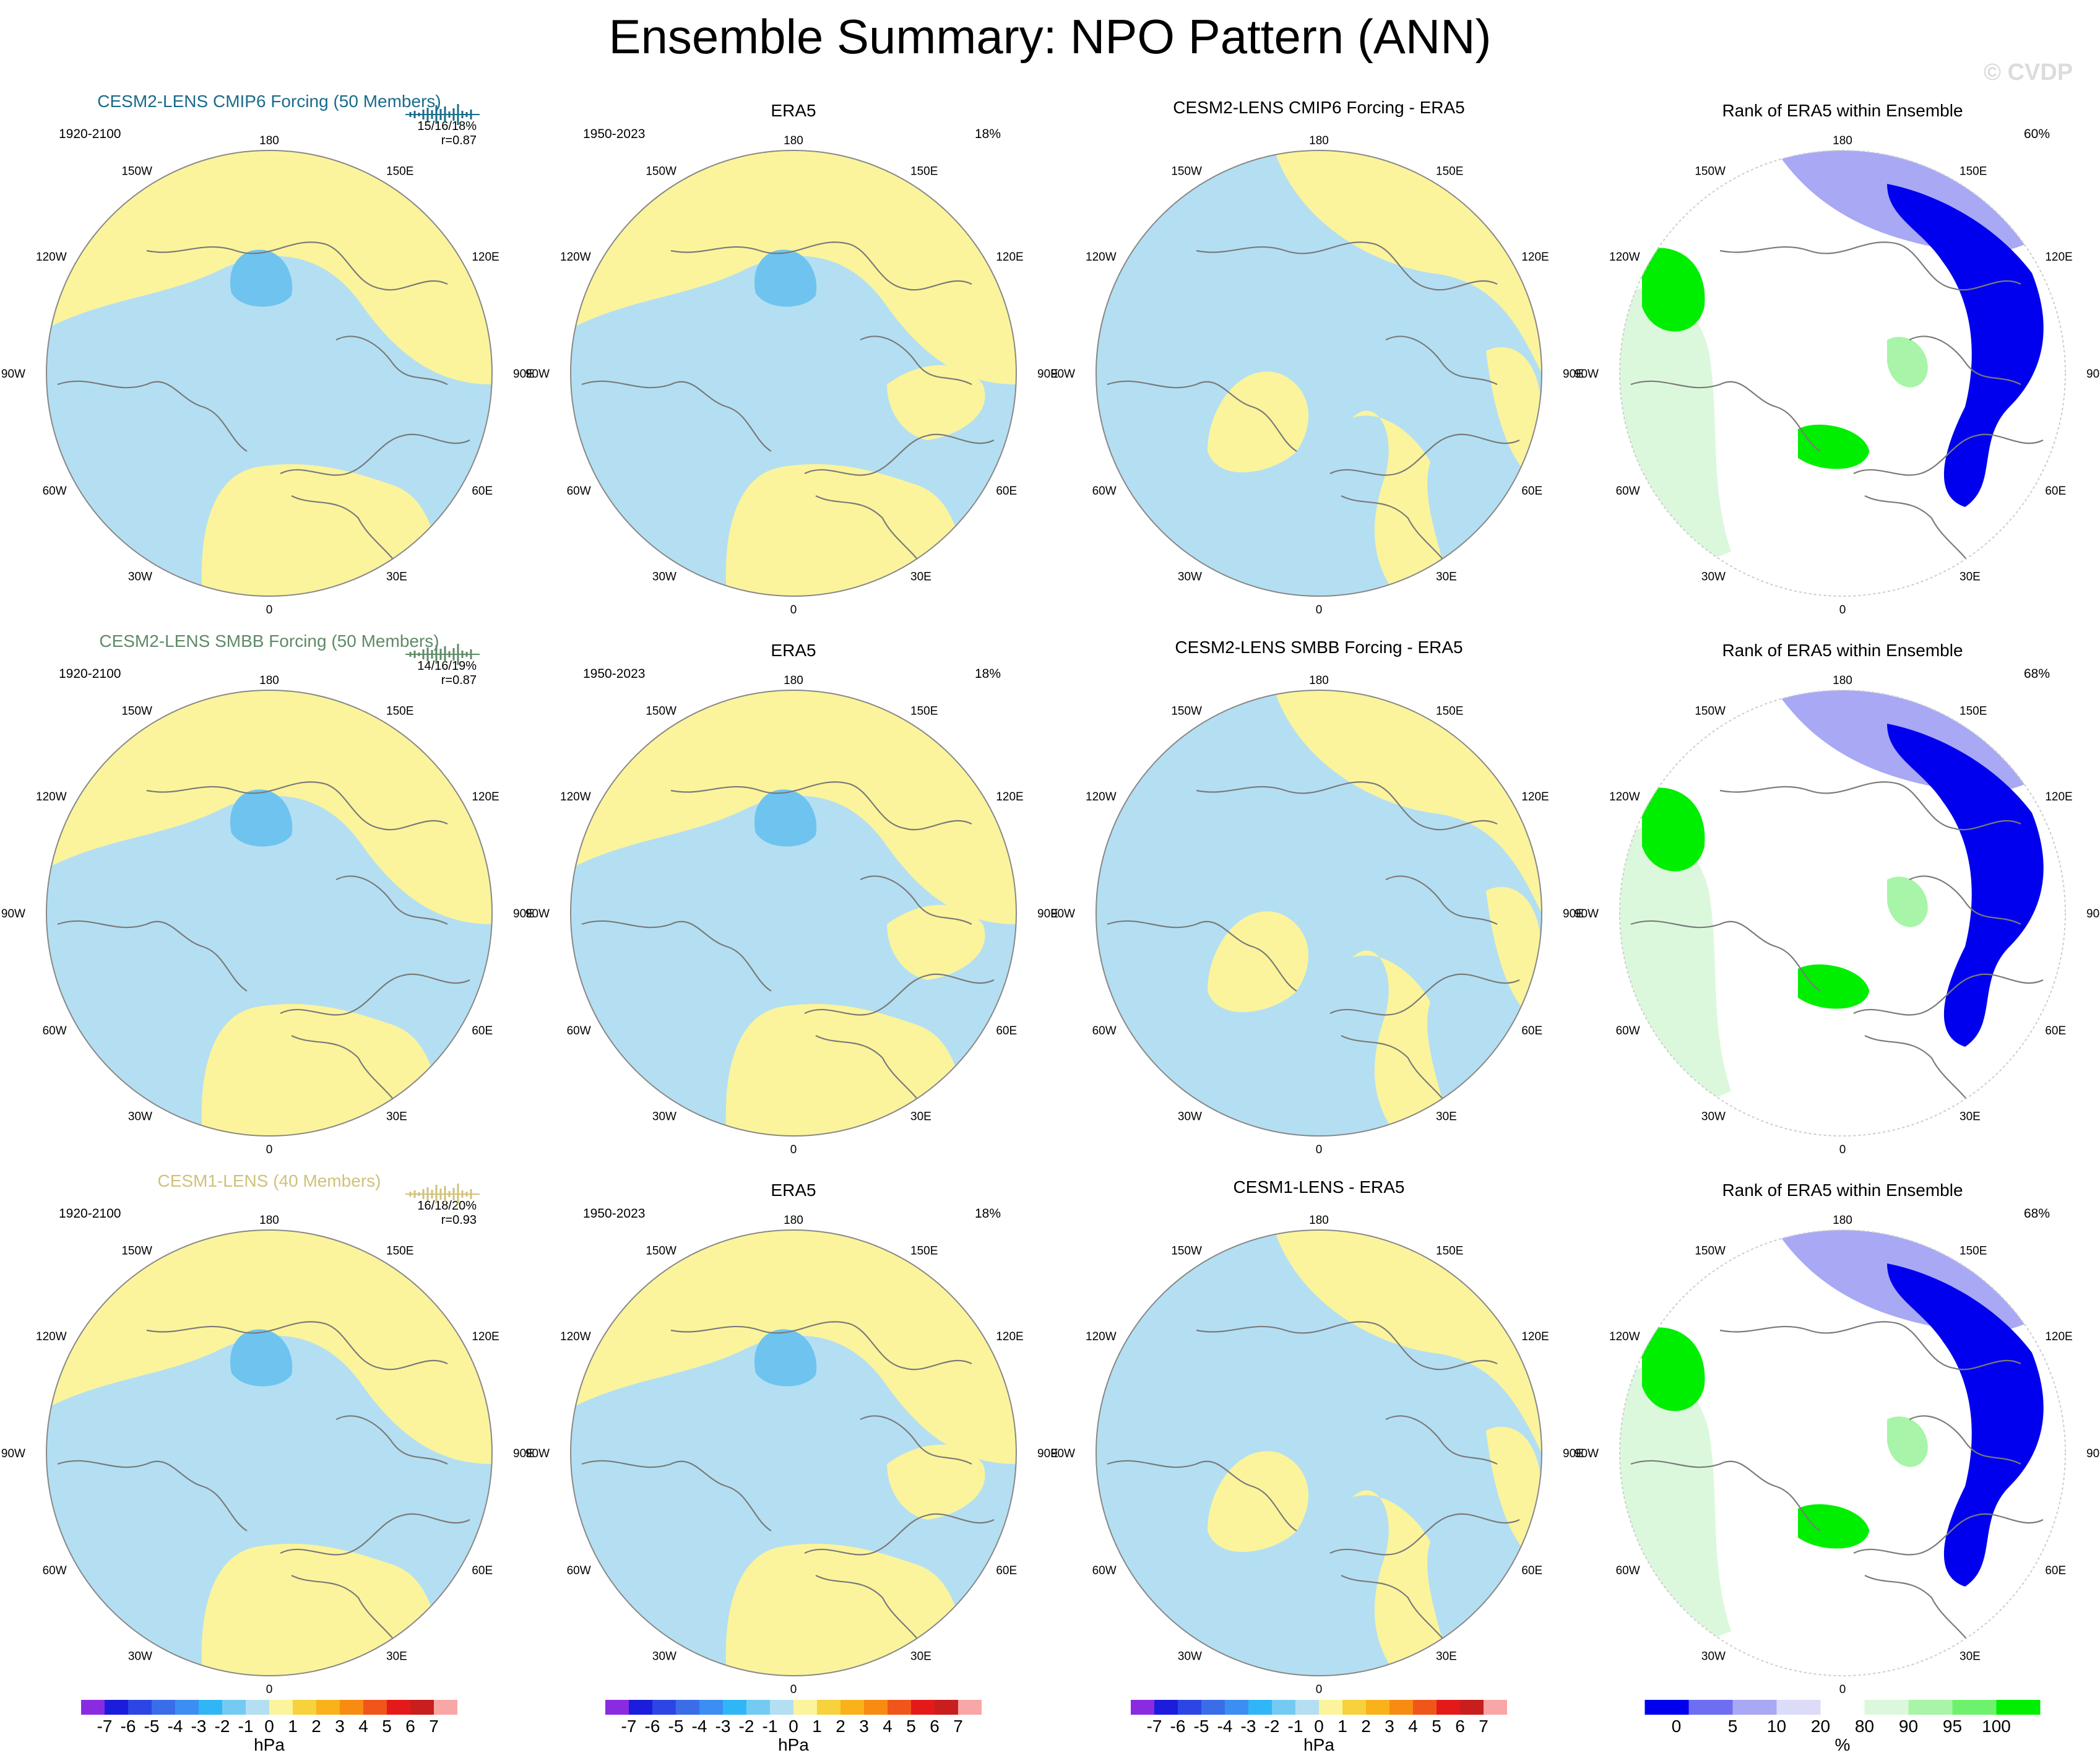 The height and width of the screenshot is (1763, 2100). What do you see at coordinates (793, 111) in the screenshot?
I see `panel-title-obs: ERA5` at bounding box center [793, 111].